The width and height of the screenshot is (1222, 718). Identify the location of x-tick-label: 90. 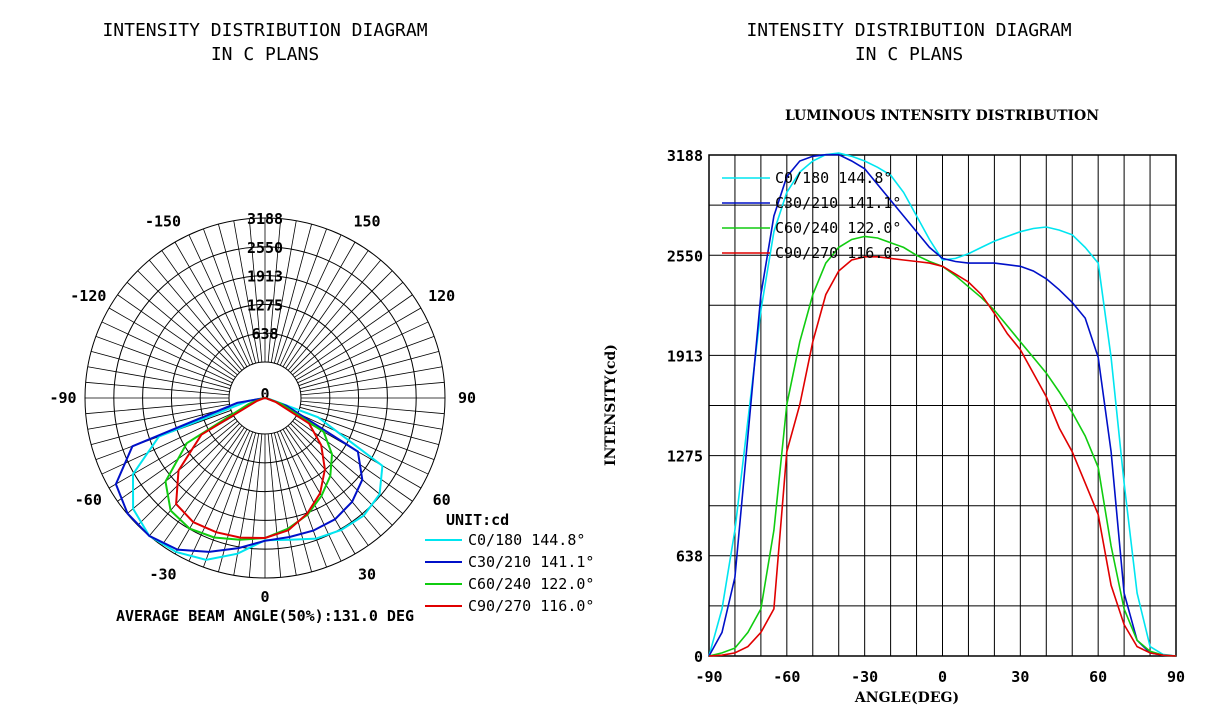
(1176, 677).